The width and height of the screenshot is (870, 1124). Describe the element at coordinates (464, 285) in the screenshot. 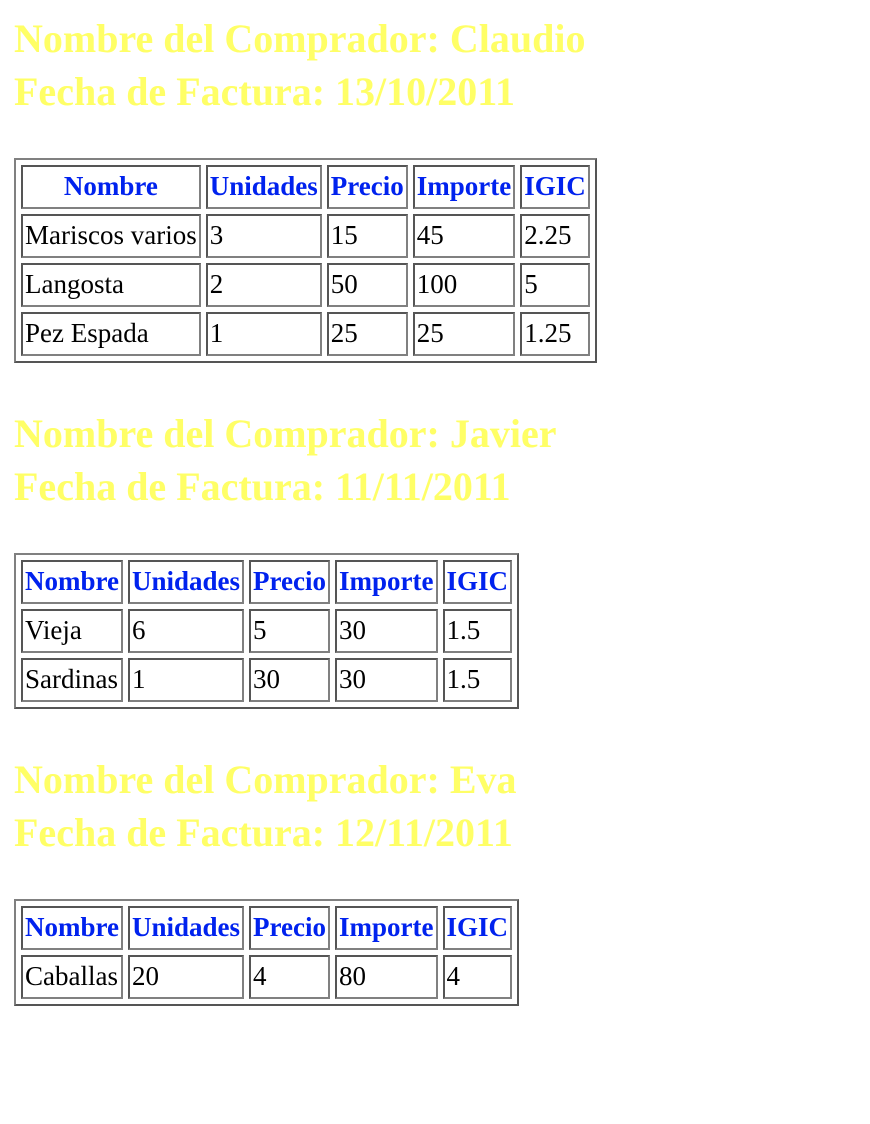

I see `cell-importe: 100` at that location.